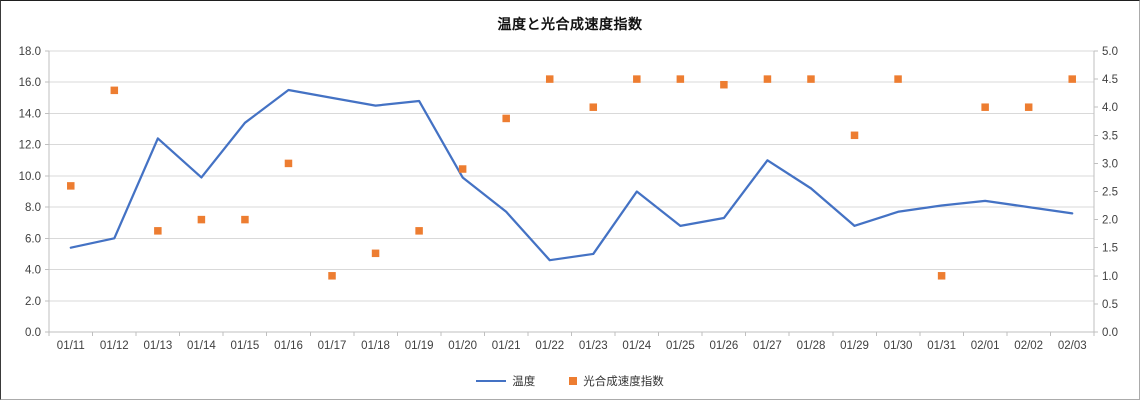 The height and width of the screenshot is (400, 1140). Describe the element at coordinates (593, 346) in the screenshot. I see `x-axis-label: 01/23` at that location.